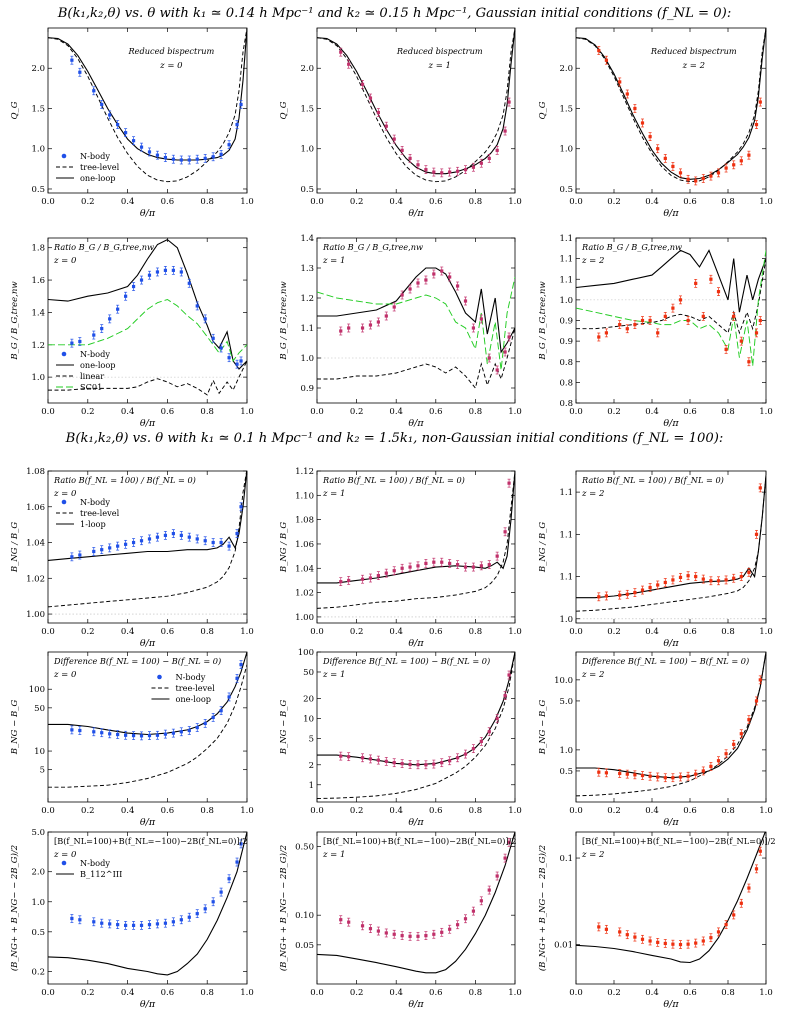 This screenshot has width=789, height=1023. What do you see at coordinates (39, 752) in the screenshot?
I see `y-tick-label: 10` at bounding box center [39, 752].